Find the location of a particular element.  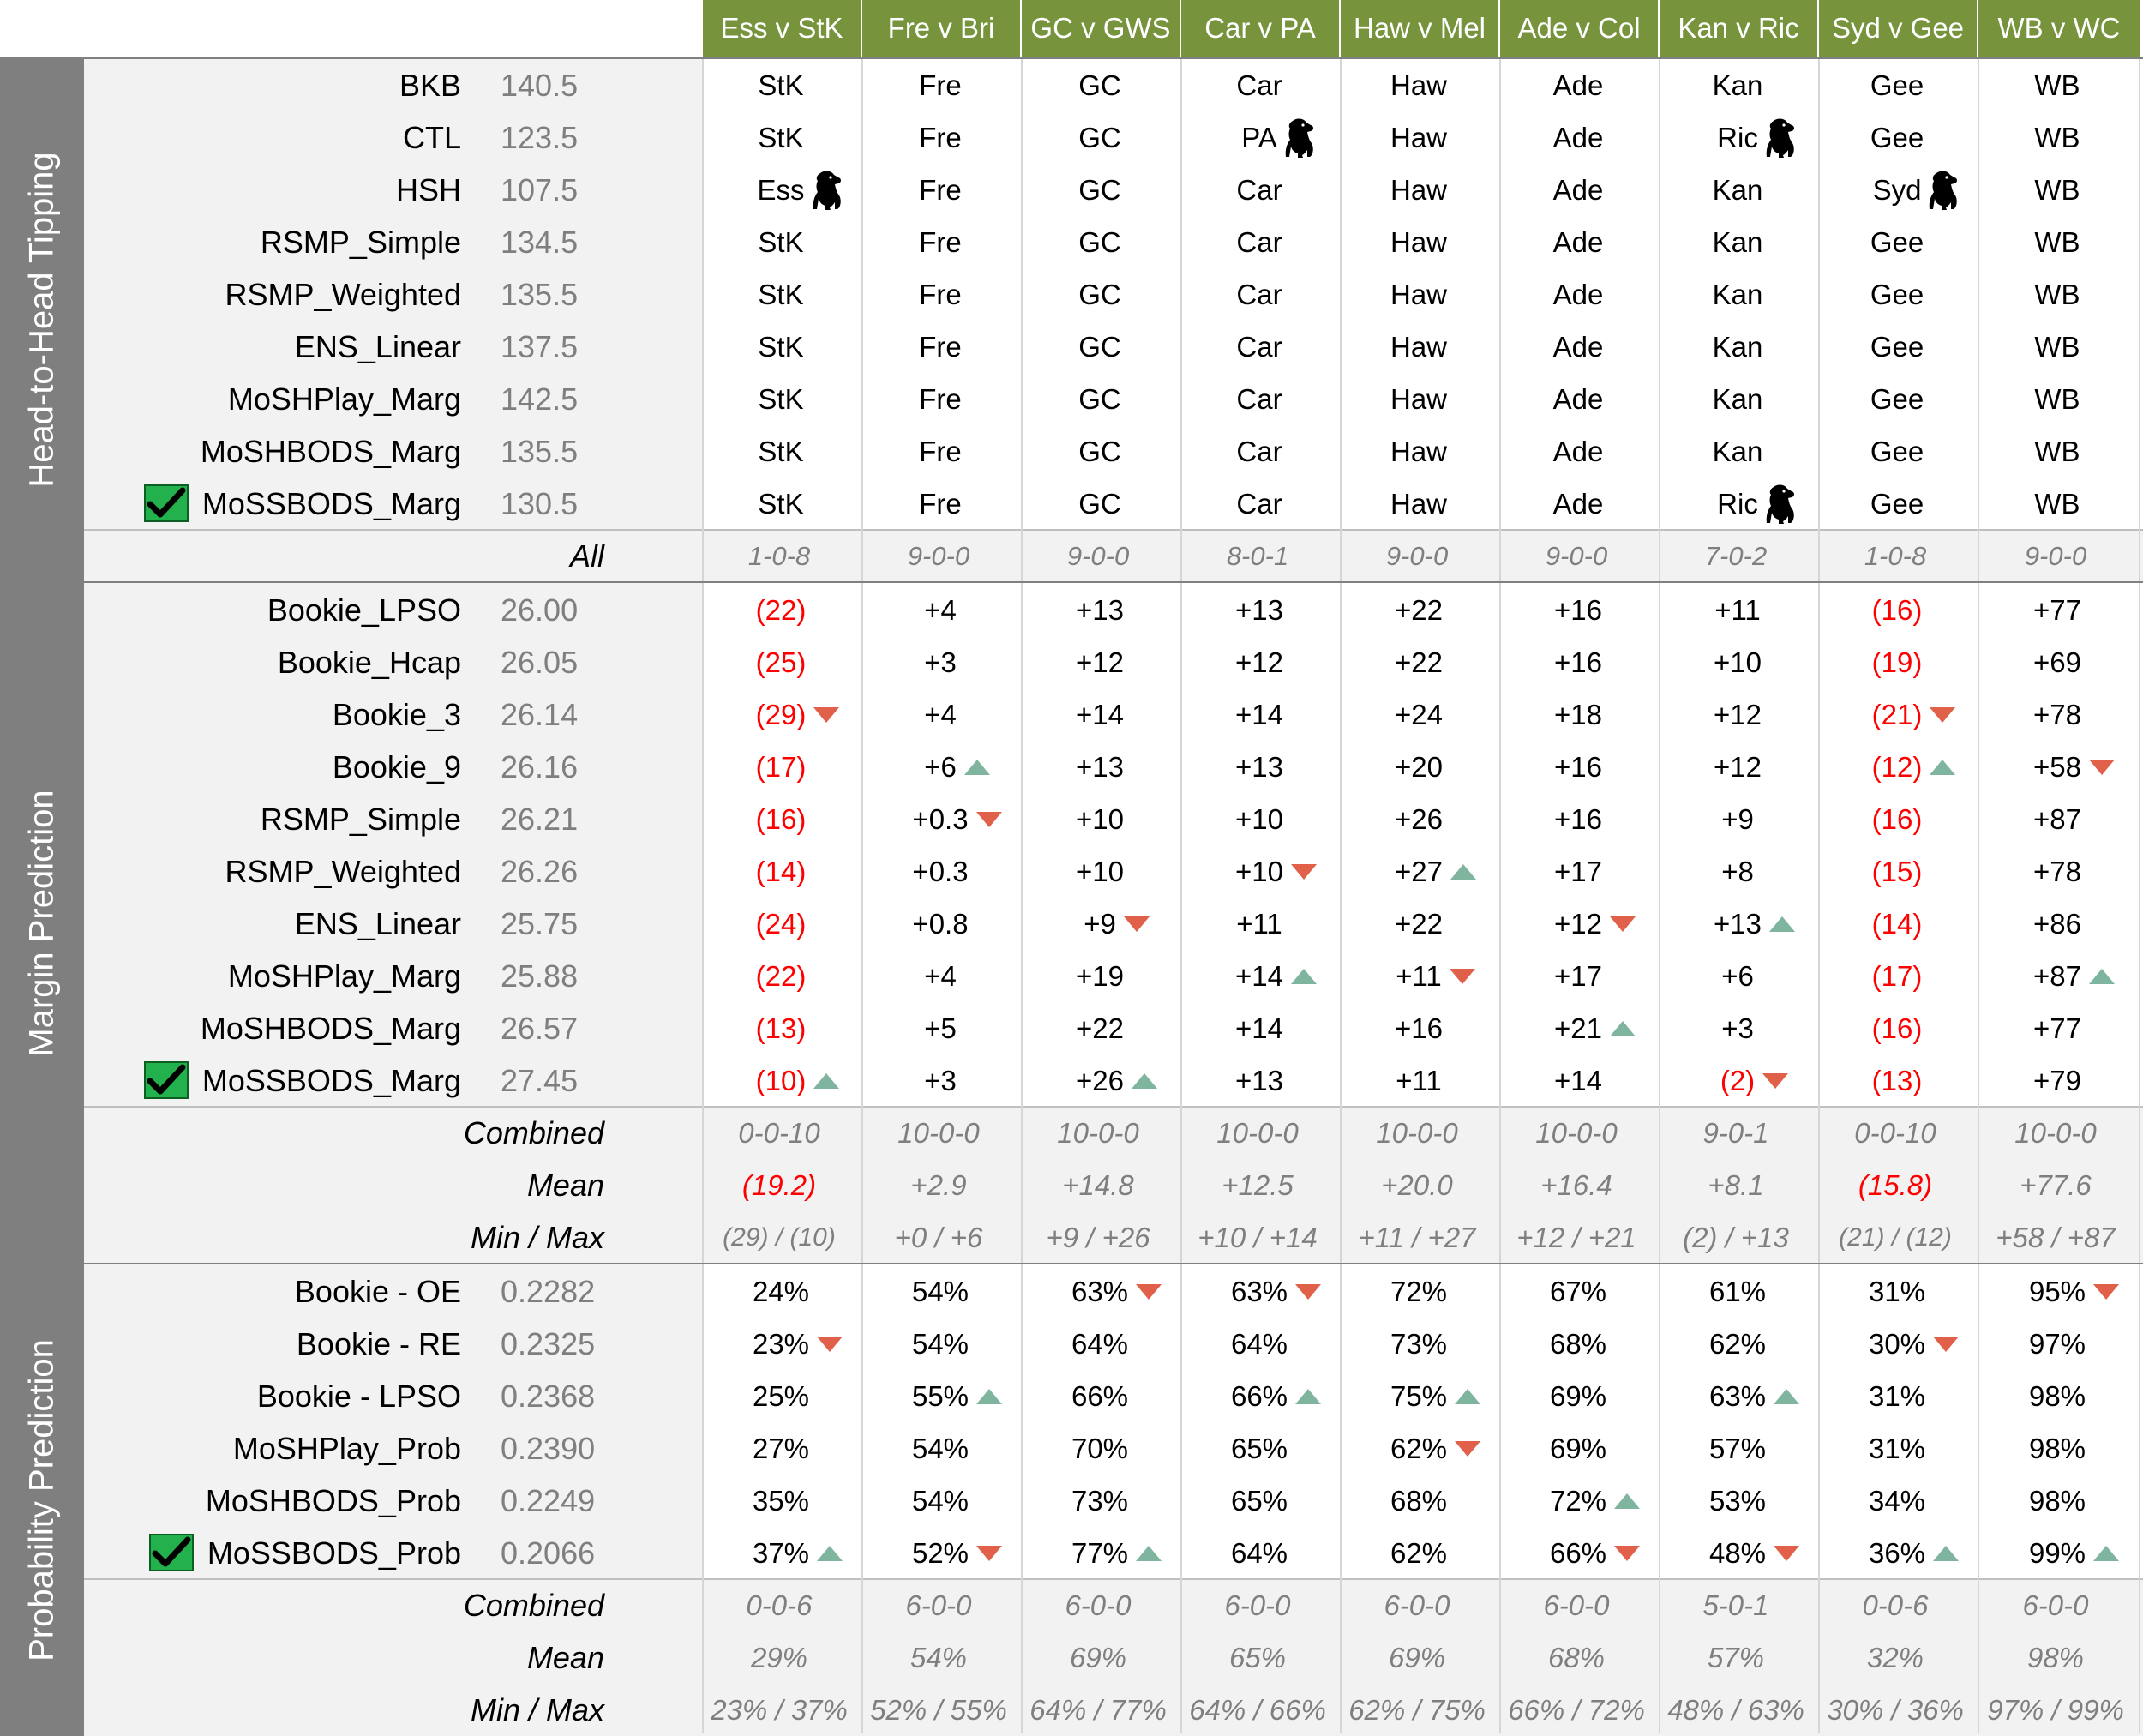

table-cell: Fre is located at coordinates (940, 137).